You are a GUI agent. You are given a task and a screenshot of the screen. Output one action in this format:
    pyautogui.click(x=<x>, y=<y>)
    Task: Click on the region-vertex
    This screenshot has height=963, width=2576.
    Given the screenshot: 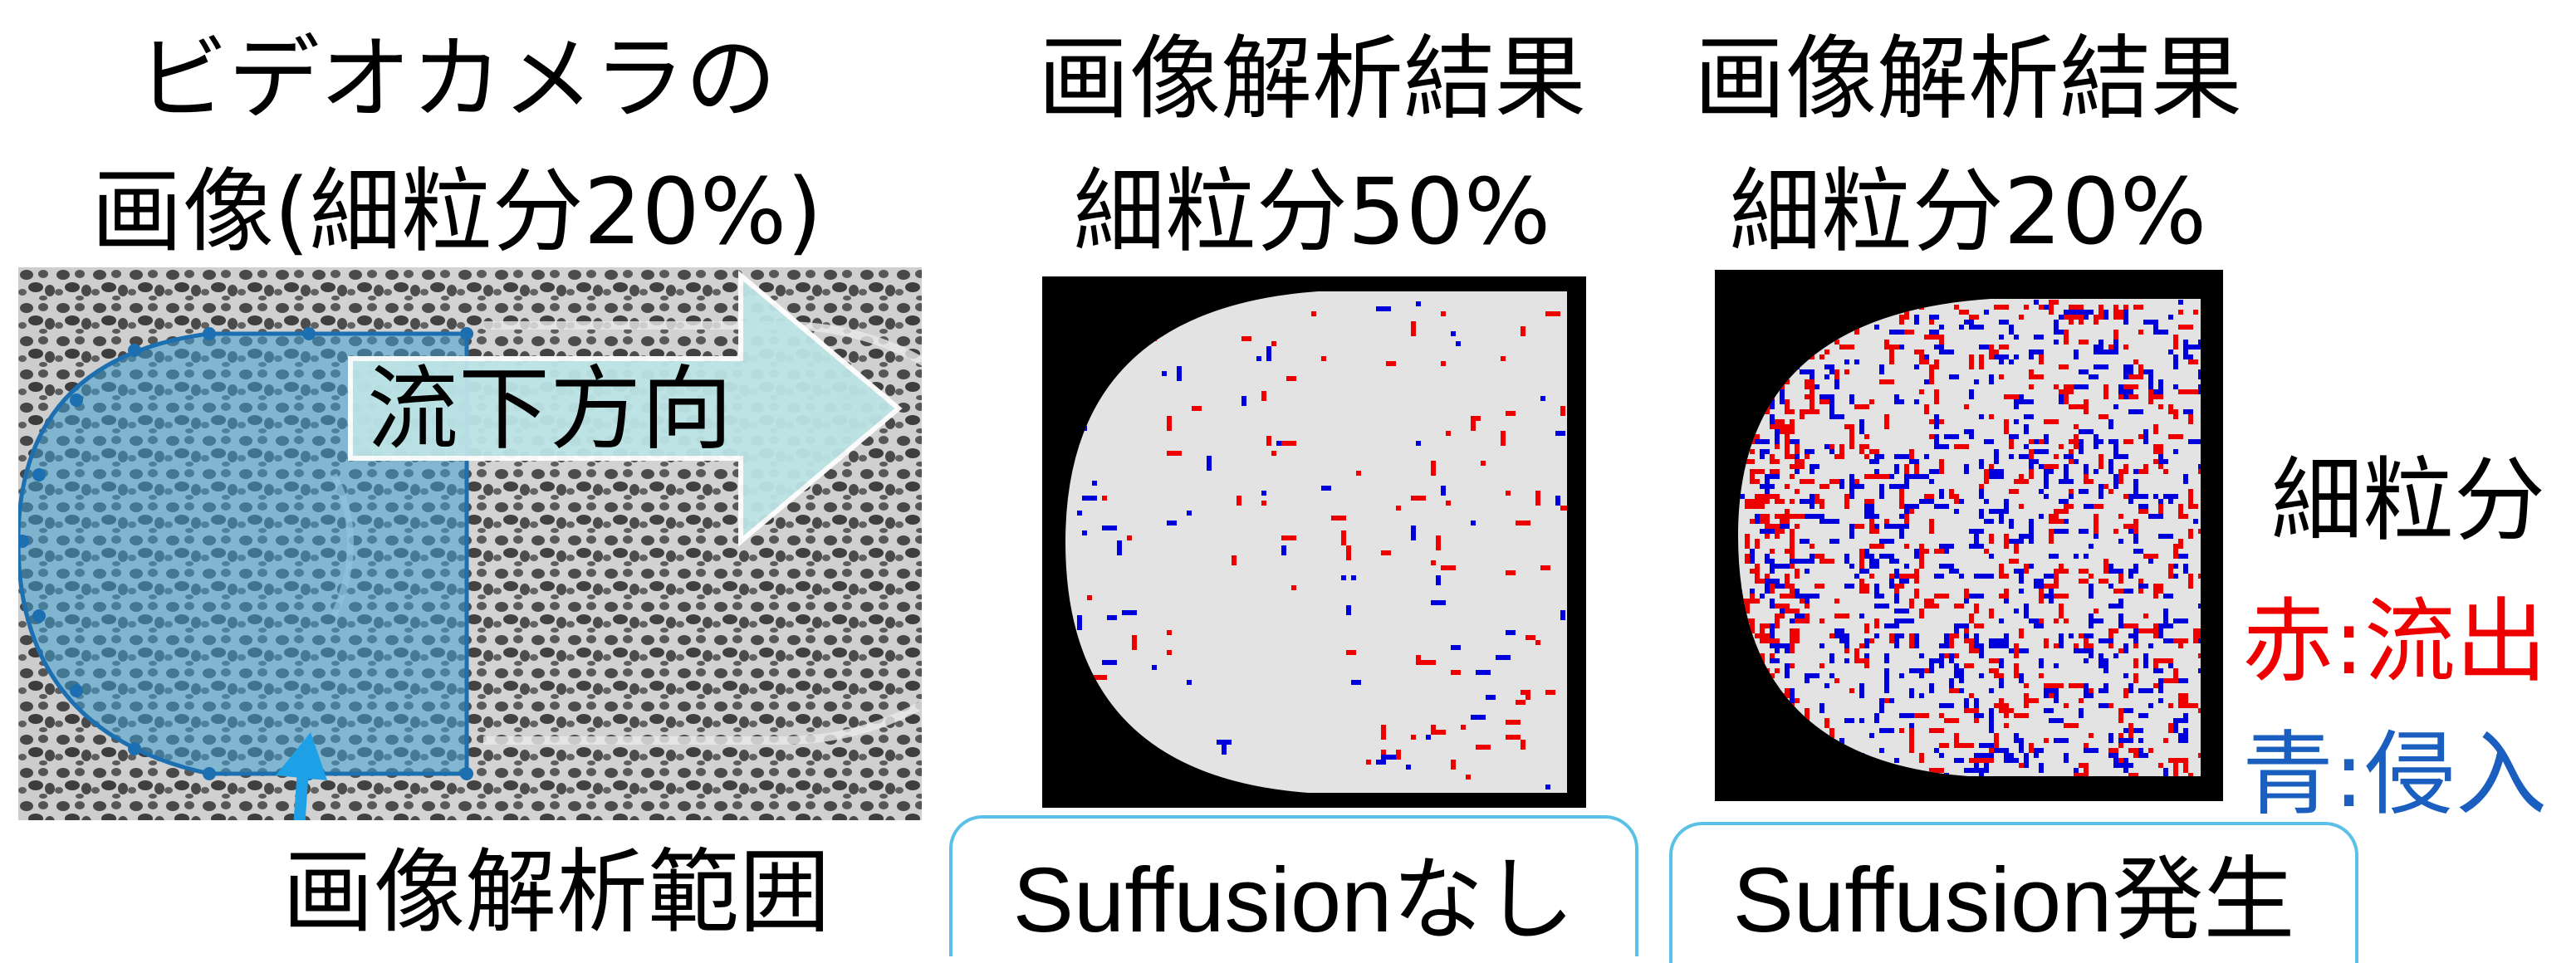 What is the action you would take?
    pyautogui.click(x=39, y=616)
    